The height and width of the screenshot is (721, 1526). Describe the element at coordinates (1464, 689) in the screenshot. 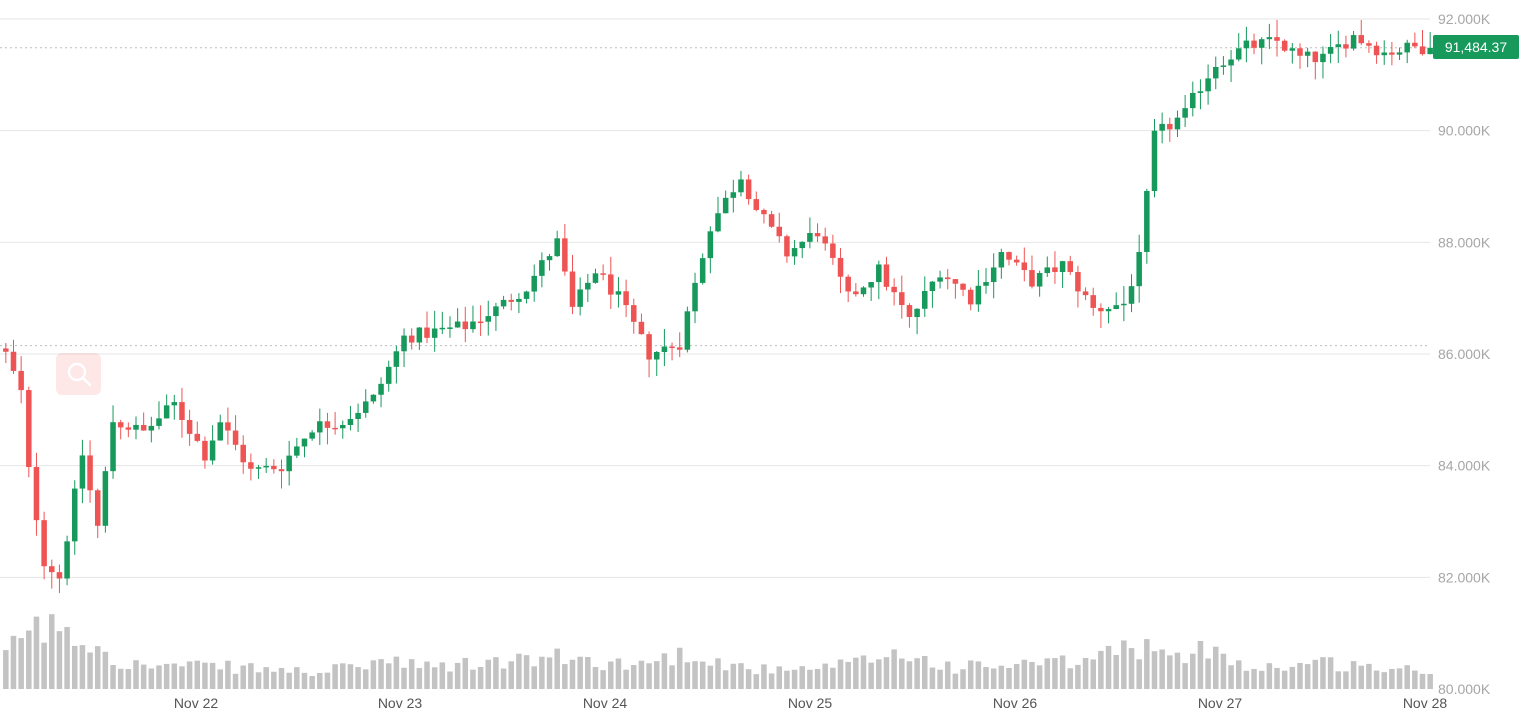

I see `y-tick-label: 80.000K` at that location.